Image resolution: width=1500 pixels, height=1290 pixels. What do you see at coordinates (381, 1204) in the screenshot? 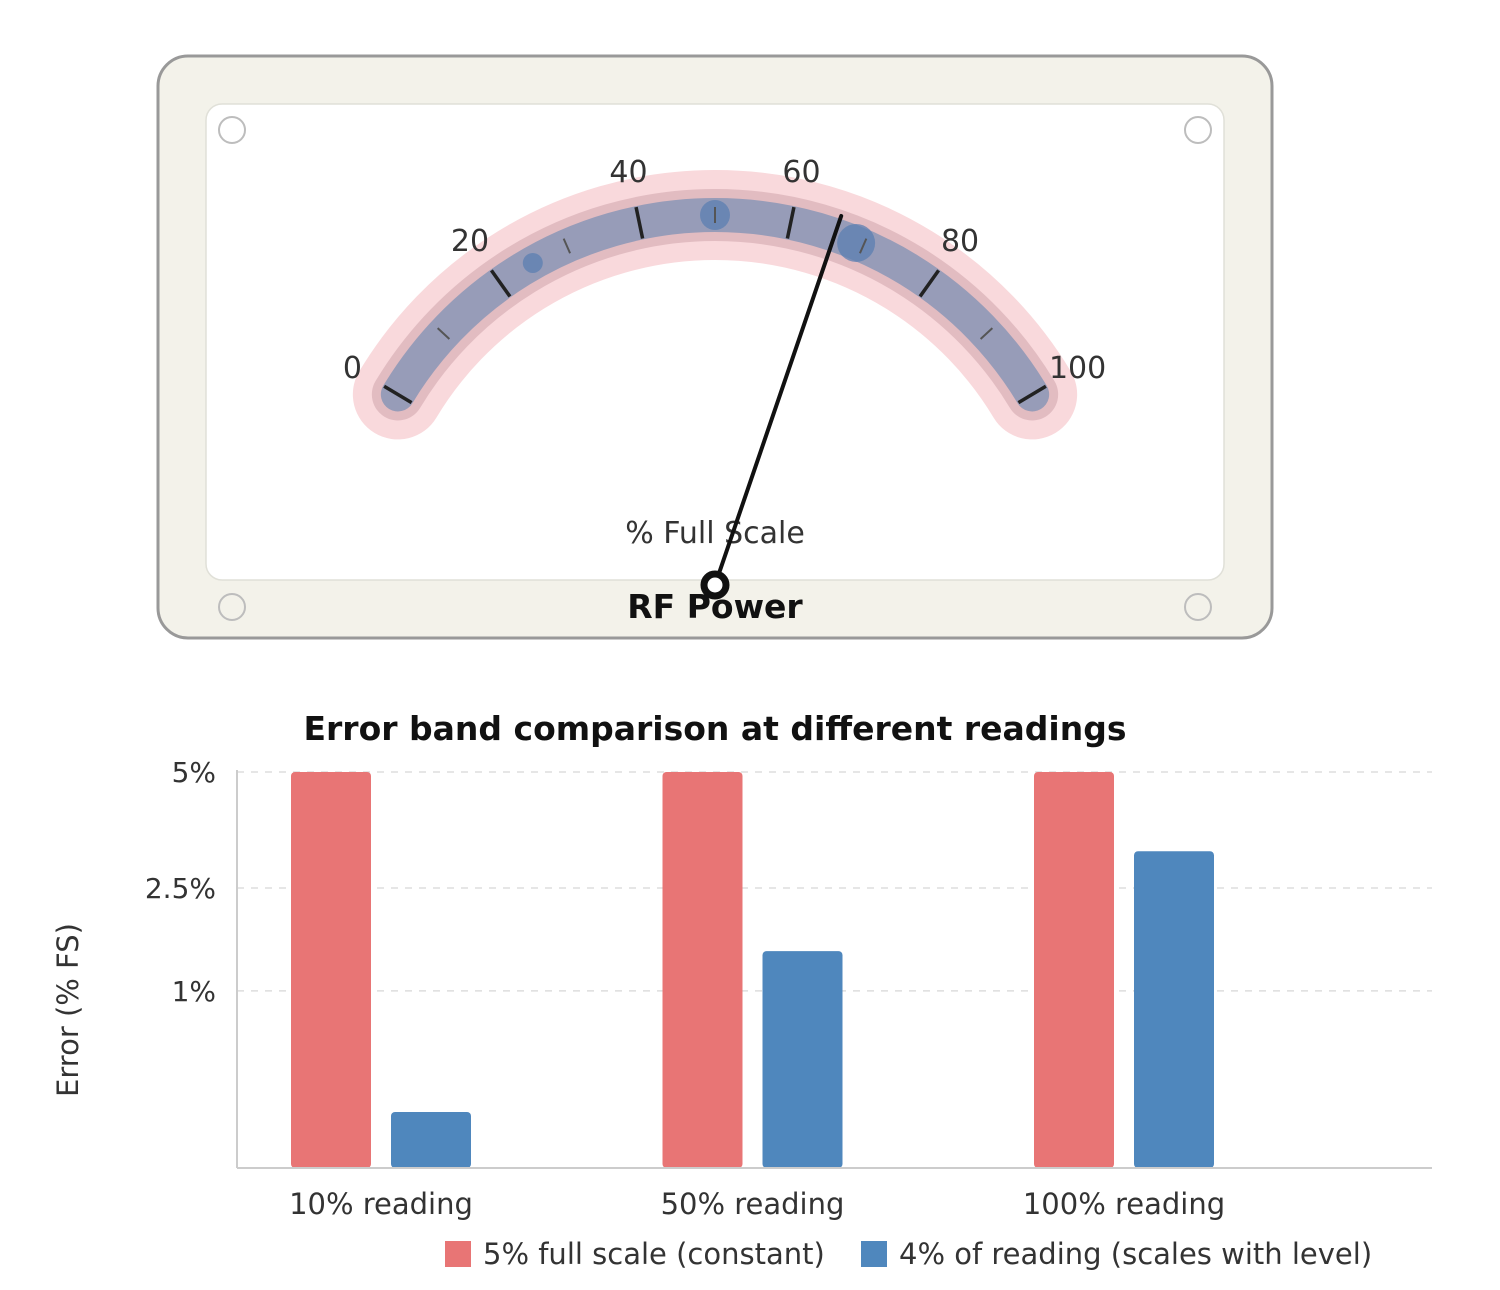
I see `x-tick-label: 10% reading` at bounding box center [381, 1204].